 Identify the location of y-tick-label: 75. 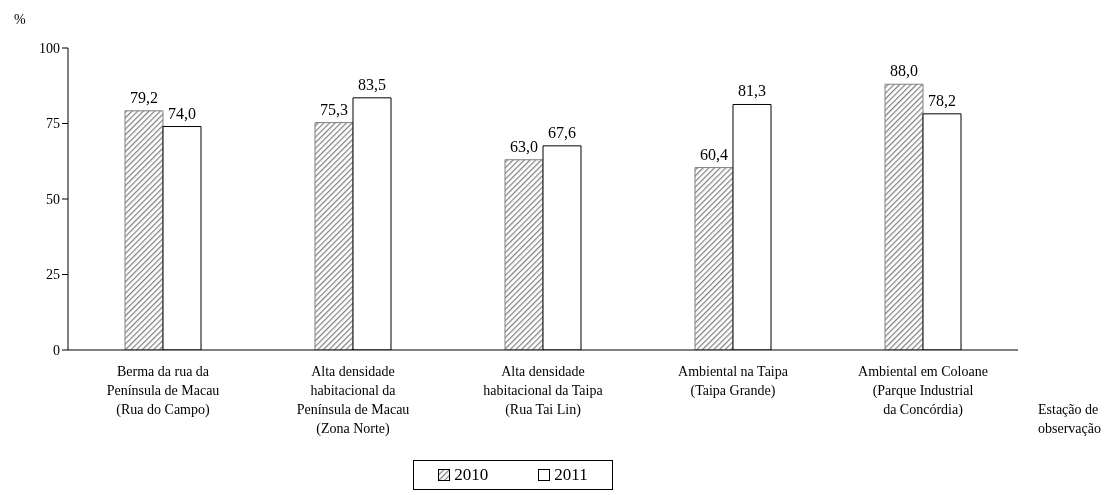
(53, 124).